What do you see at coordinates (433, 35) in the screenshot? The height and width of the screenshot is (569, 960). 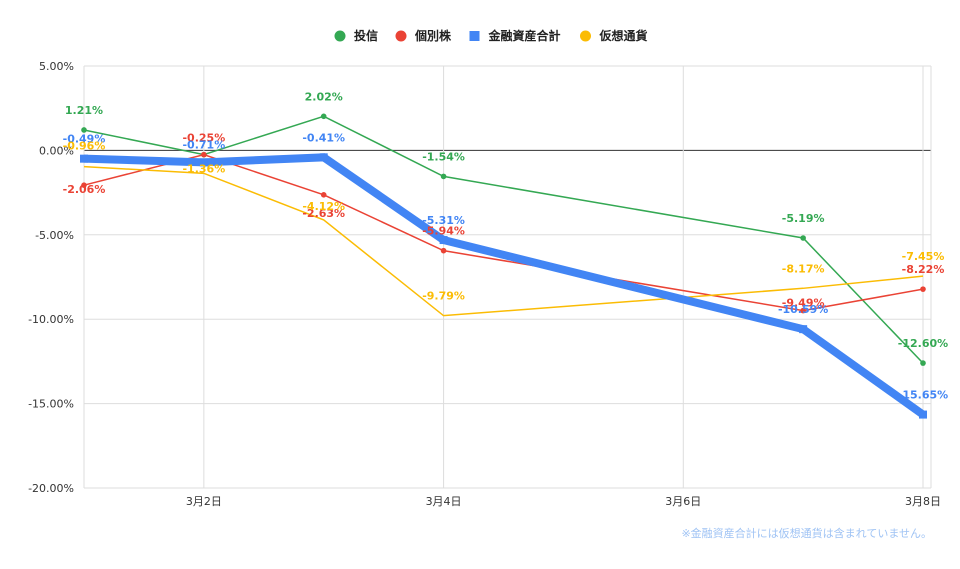 I see `legend-label: 個別株` at bounding box center [433, 35].